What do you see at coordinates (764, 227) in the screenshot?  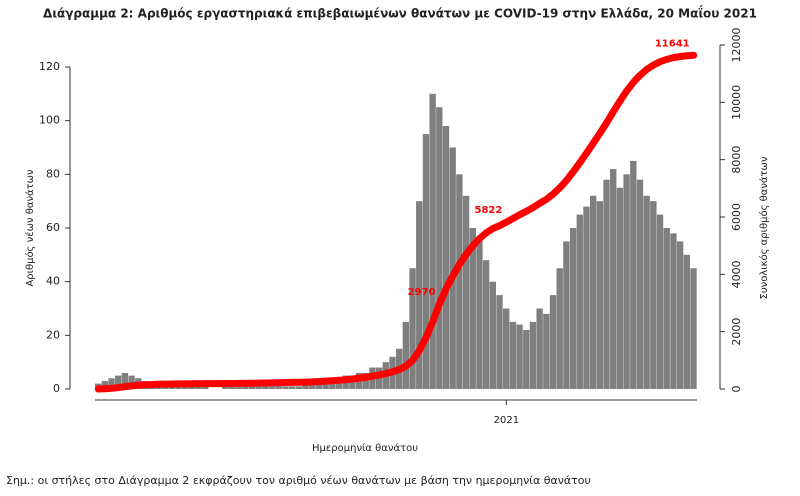 I see `y2-axis-label: Συνολικός αριθμός θανάτων` at bounding box center [764, 227].